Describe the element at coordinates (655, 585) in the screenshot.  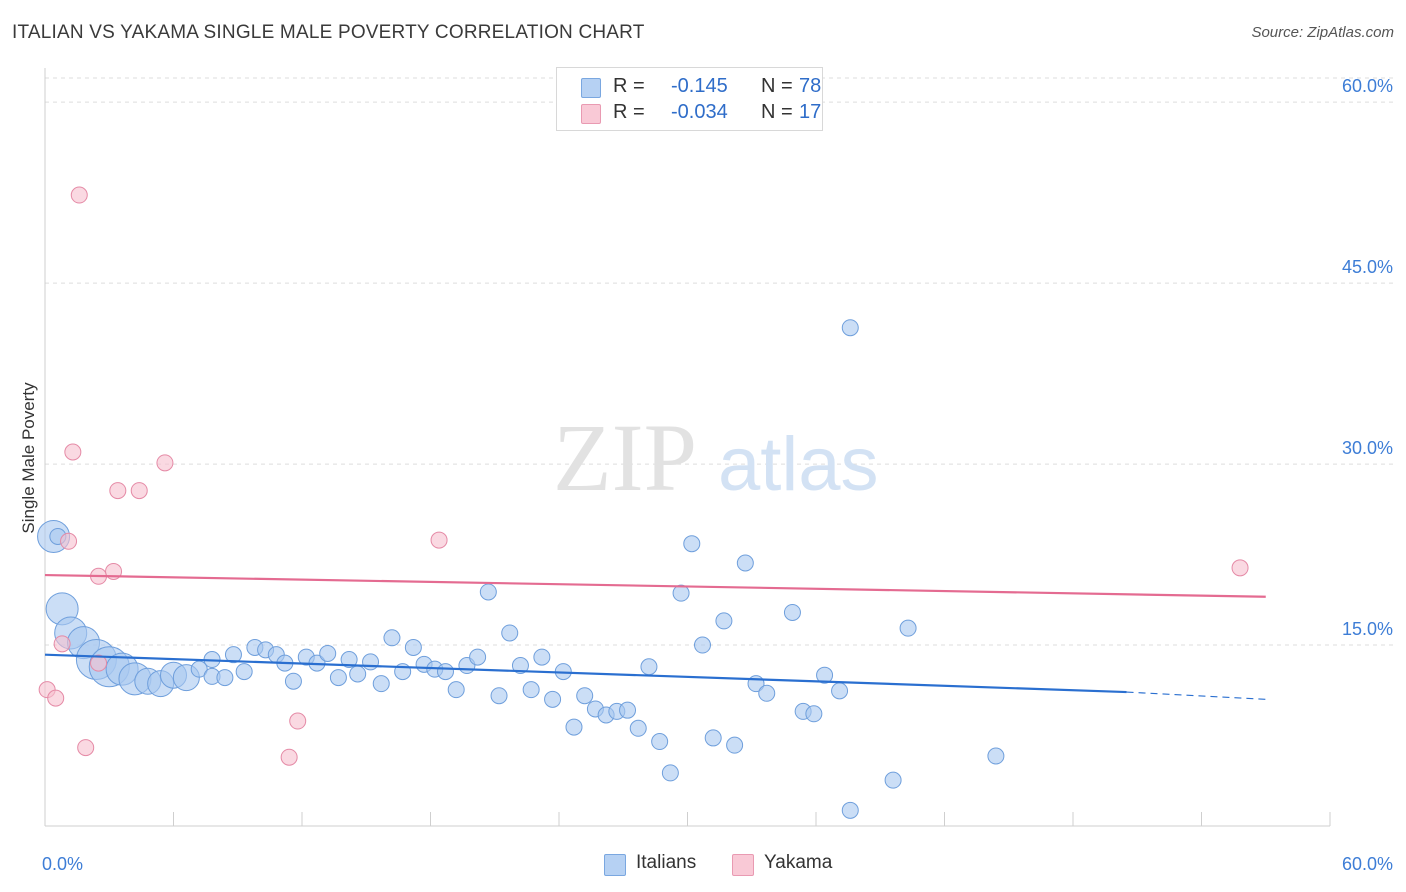
I see `yakama-trend-line` at that location.